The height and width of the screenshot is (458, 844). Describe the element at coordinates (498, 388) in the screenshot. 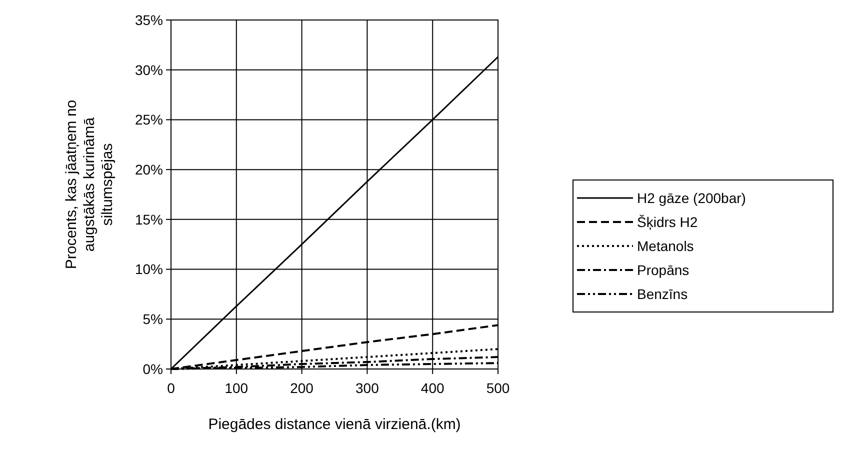

I see `x-tick-label: 500` at that location.